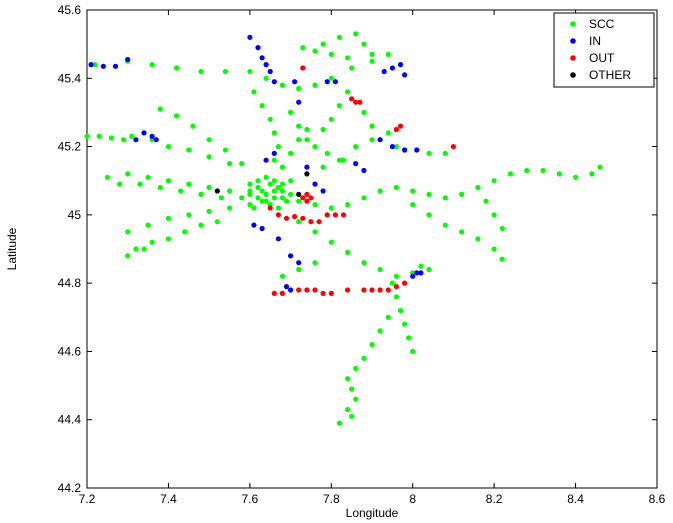  What do you see at coordinates (70, 147) in the screenshot?
I see `y-tick-label: 45.2` at bounding box center [70, 147].